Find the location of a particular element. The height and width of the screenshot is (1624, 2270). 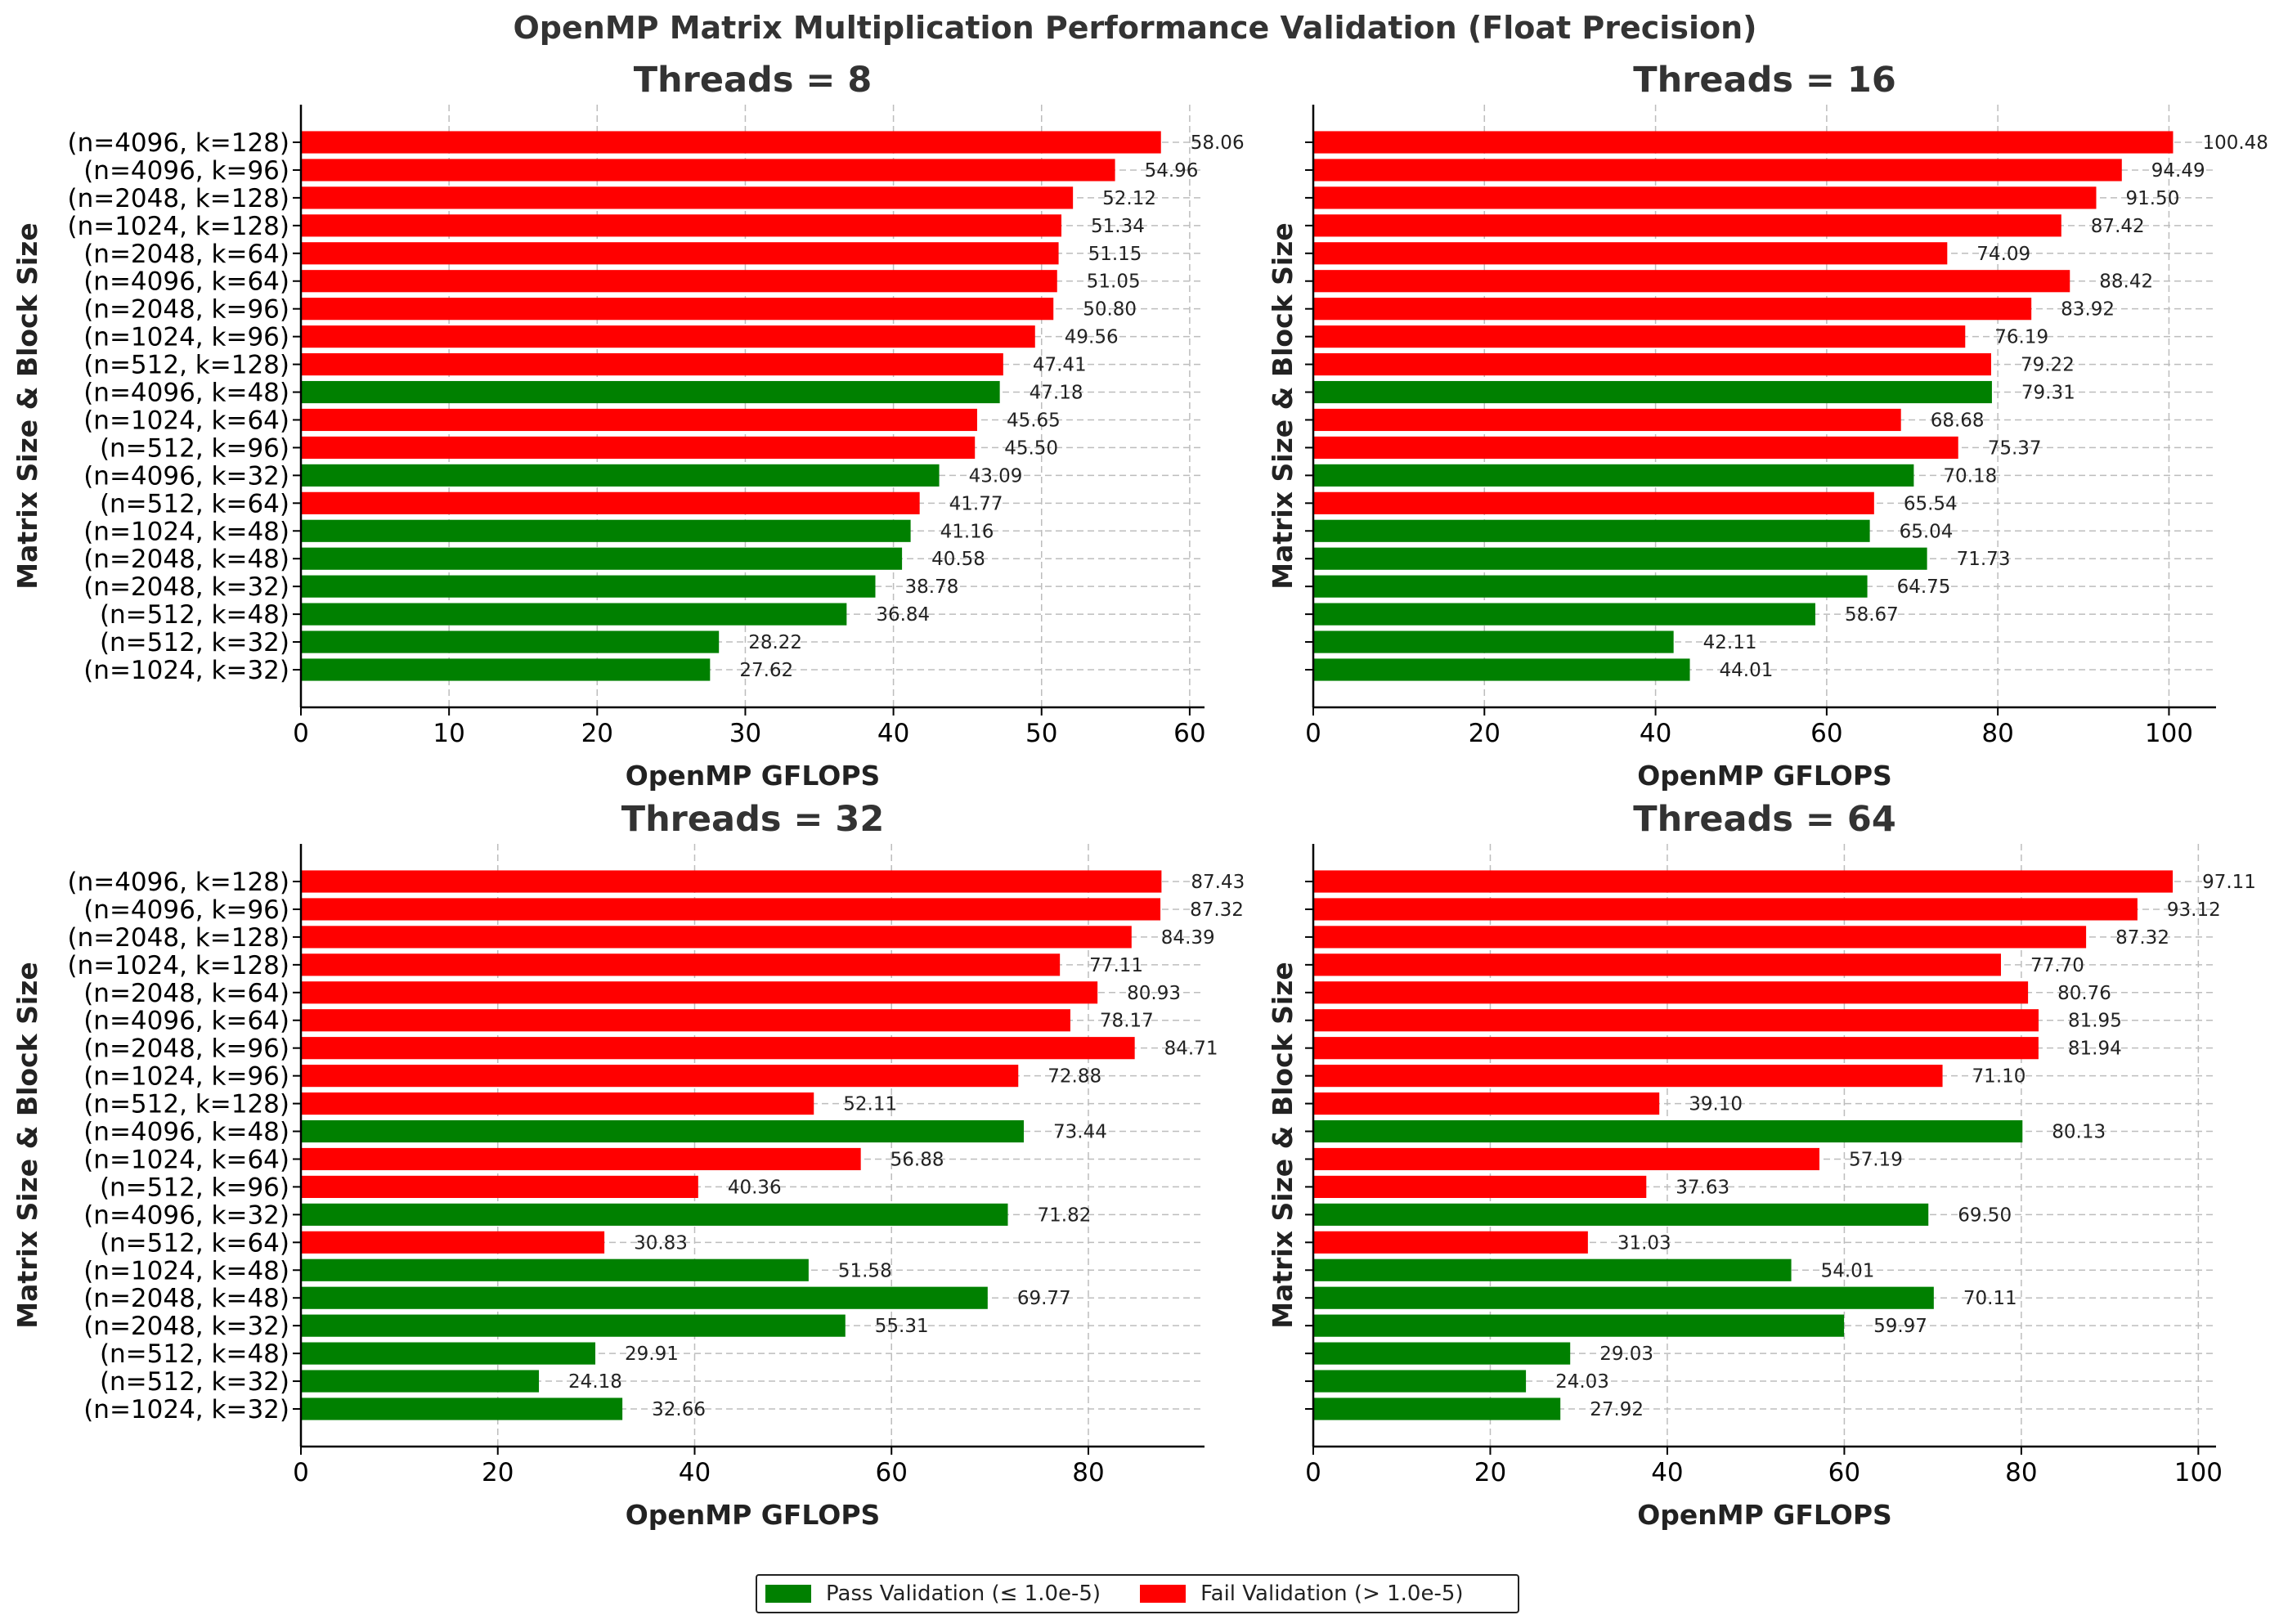

bar-value-label: 69.50 is located at coordinates (1985, 1216).